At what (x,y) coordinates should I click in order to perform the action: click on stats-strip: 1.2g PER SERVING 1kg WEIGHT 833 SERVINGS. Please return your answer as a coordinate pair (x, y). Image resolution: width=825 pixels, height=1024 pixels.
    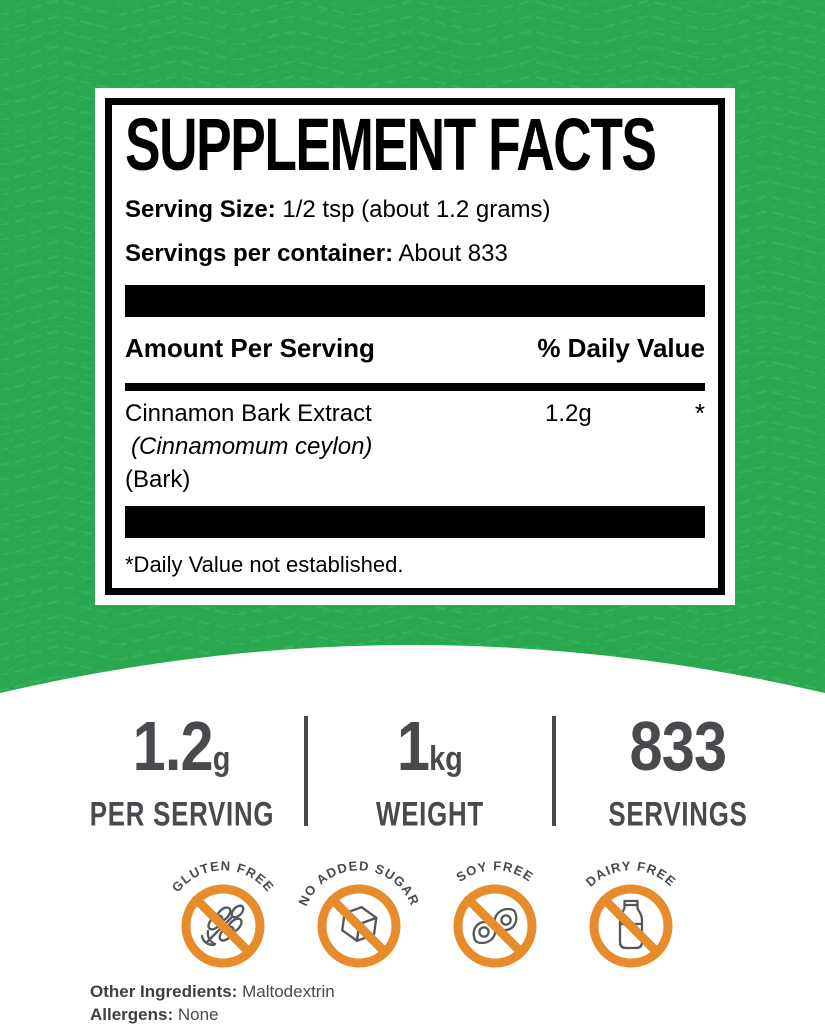
    Looking at the image, I should click on (430, 772).